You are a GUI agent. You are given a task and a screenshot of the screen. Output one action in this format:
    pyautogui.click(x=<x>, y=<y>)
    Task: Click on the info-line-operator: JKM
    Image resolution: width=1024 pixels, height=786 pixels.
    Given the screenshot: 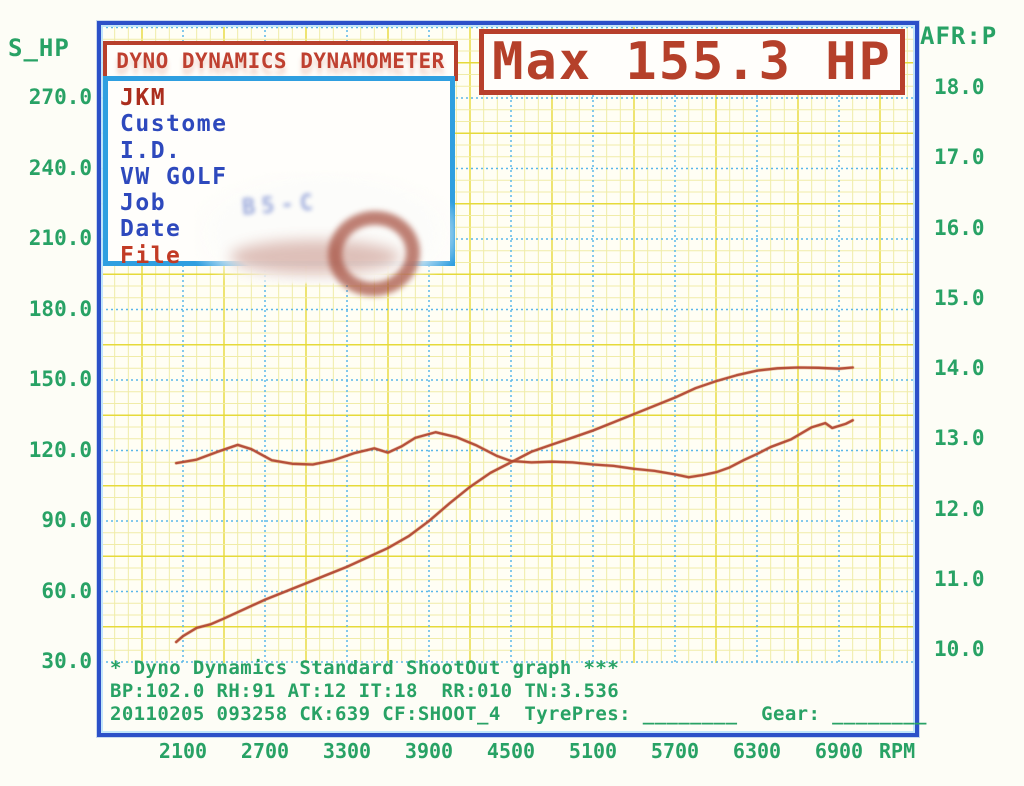 What is the action you would take?
    pyautogui.click(x=143, y=98)
    